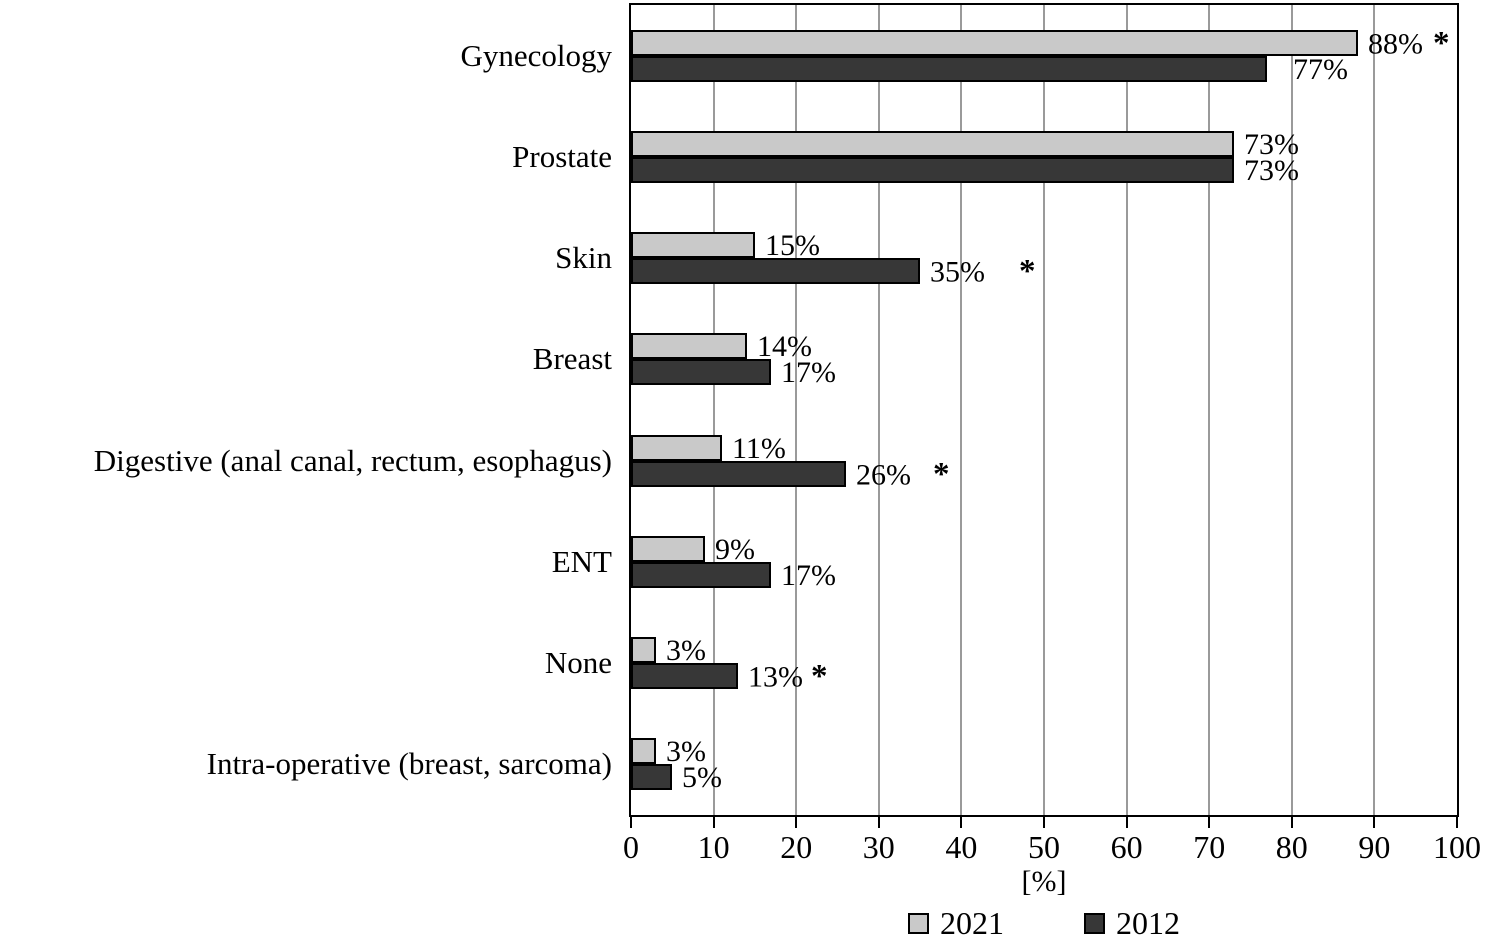 The image size is (1486, 946). I want to click on x-tick-label-10: 10, so click(713, 847).